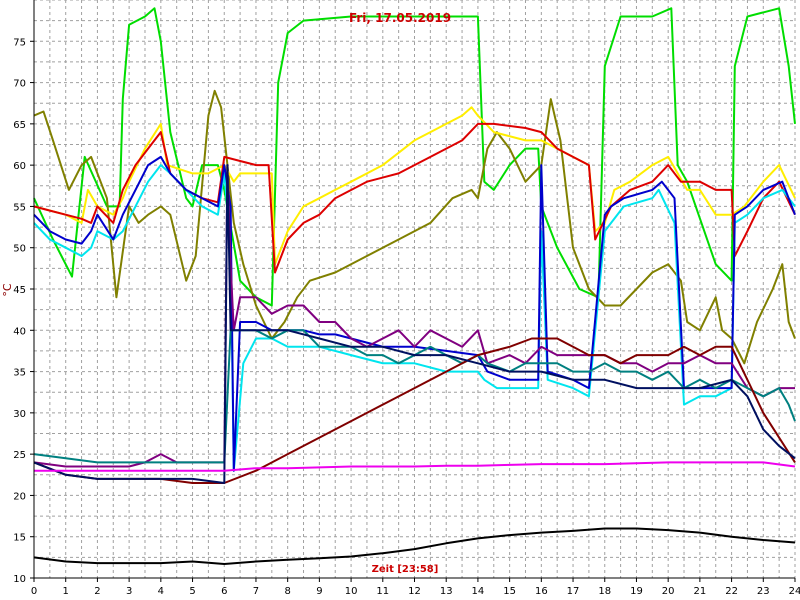  I want to click on y-axis-label: °C, so click(7, 290).